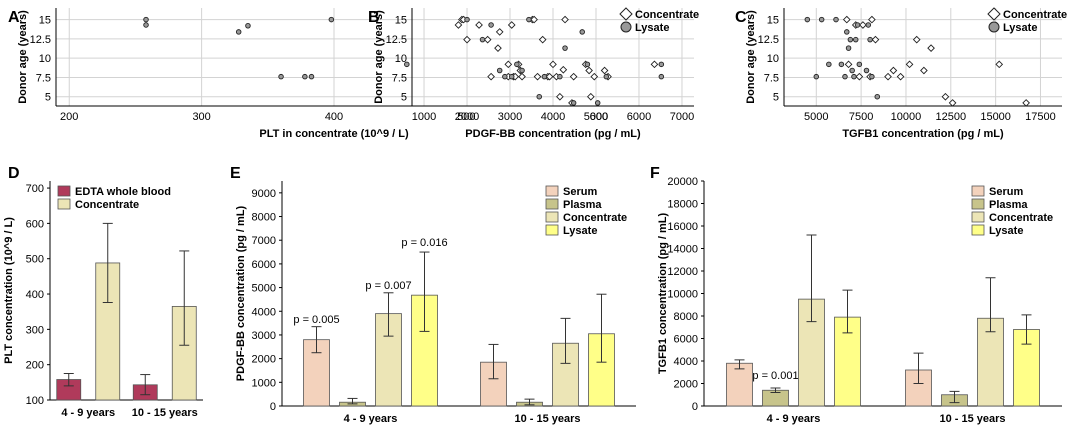 The width and height of the screenshot is (1084, 430). I want to click on x-tick-label: 7500, so click(861, 117).